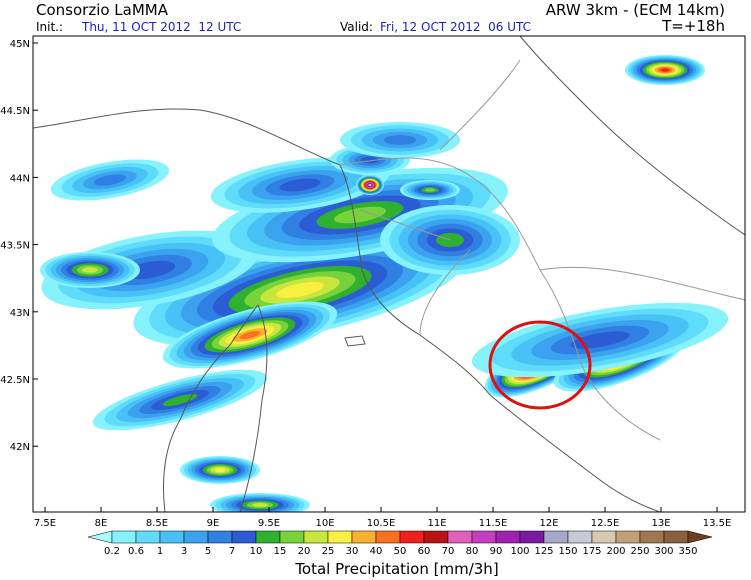 This screenshot has height=580, width=751. Describe the element at coordinates (136, 551) in the screenshot. I see `colorbar-level: 0.6` at that location.